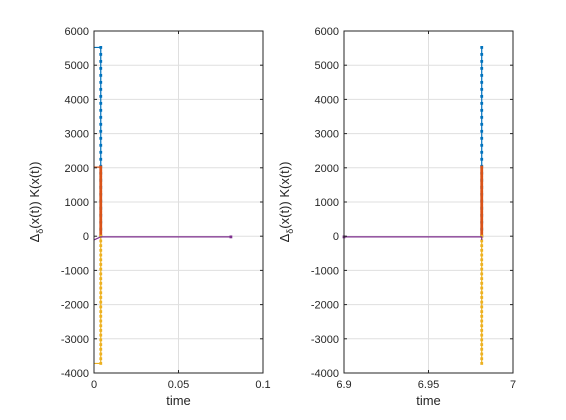 The width and height of the screenshot is (566, 420). What do you see at coordinates (77, 66) in the screenshot?
I see `y-tick-label: 5000` at bounding box center [77, 66].